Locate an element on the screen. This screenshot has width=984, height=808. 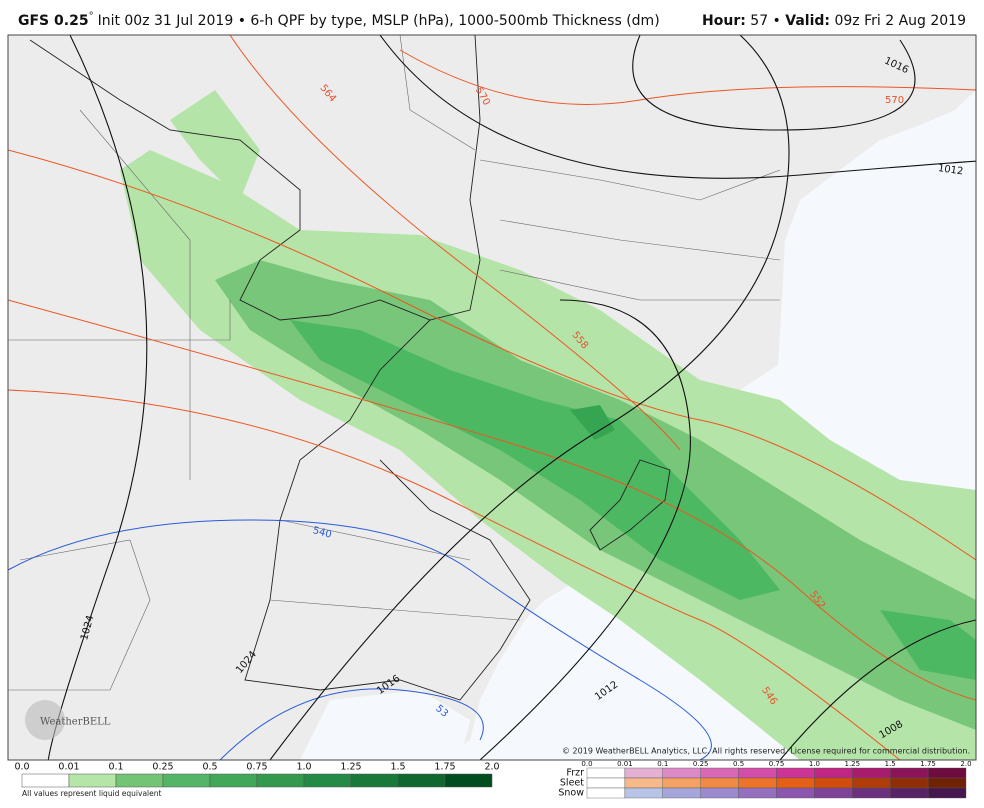
legend-tick-label: 0.01 is located at coordinates (68, 767).